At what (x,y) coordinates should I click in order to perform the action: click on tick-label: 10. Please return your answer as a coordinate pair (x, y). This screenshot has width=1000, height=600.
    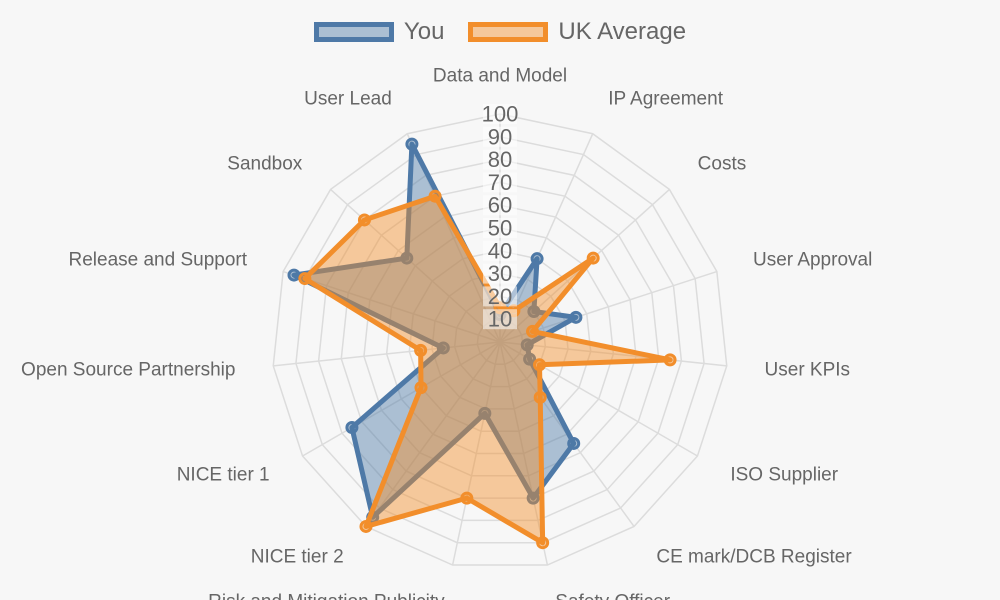
    Looking at the image, I should click on (500, 319).